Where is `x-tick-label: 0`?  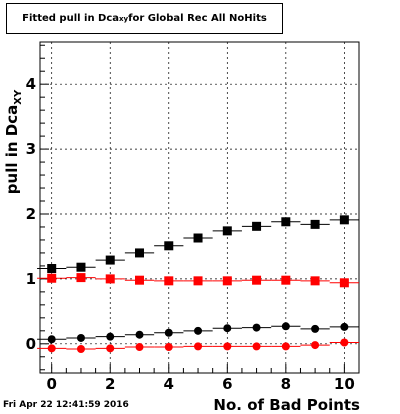
x-tick-label: 0 is located at coordinates (51, 384).